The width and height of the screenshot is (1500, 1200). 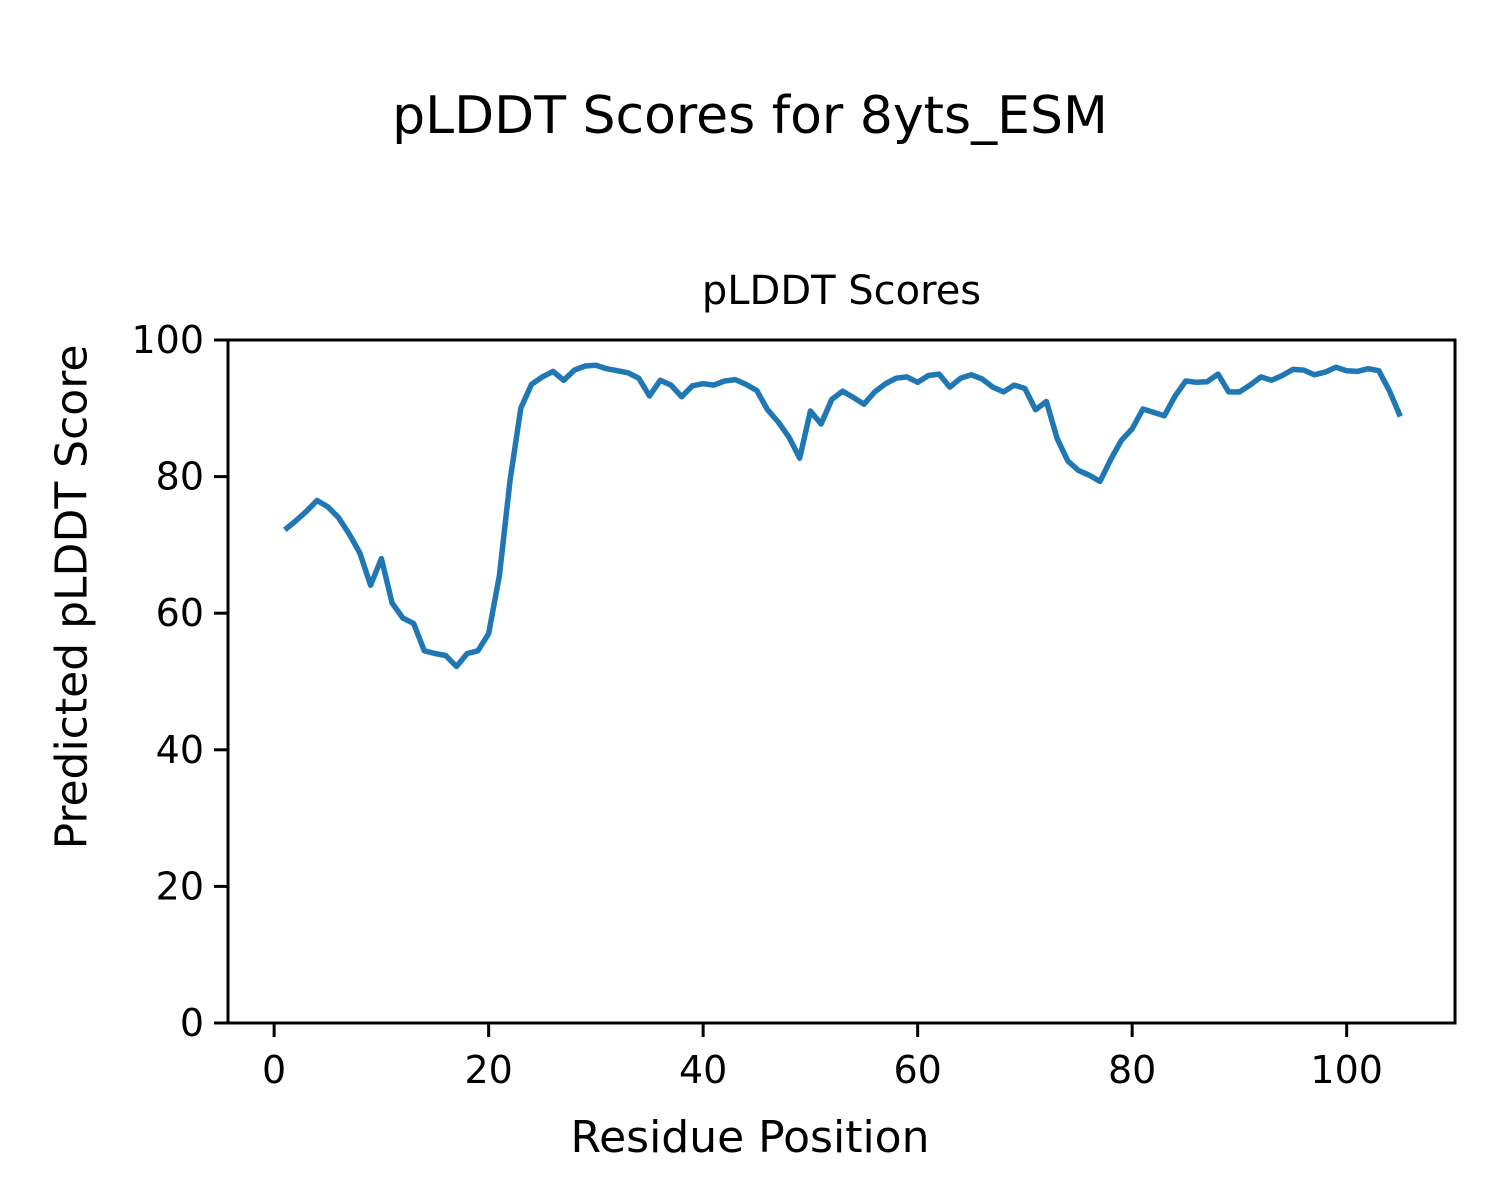 What do you see at coordinates (750, 116) in the screenshot?
I see `figure-suptitle: pLDDT Scores for 8yts_ESM` at bounding box center [750, 116].